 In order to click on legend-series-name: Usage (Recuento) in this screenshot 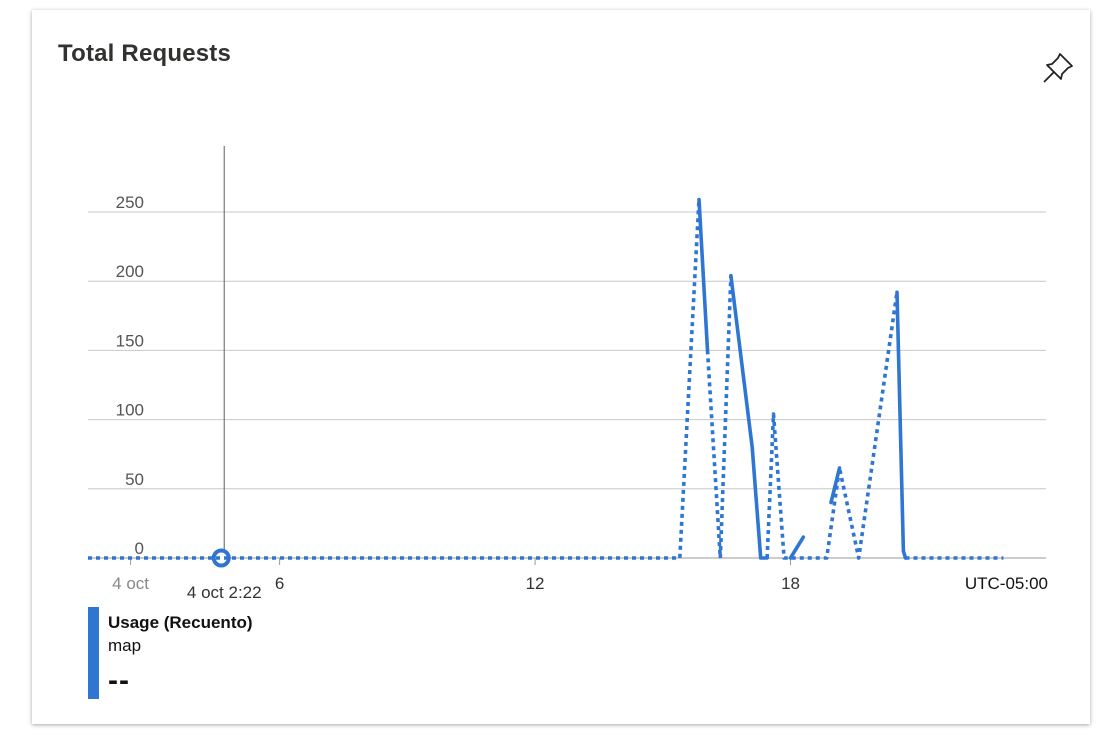, I will do `click(180, 622)`.